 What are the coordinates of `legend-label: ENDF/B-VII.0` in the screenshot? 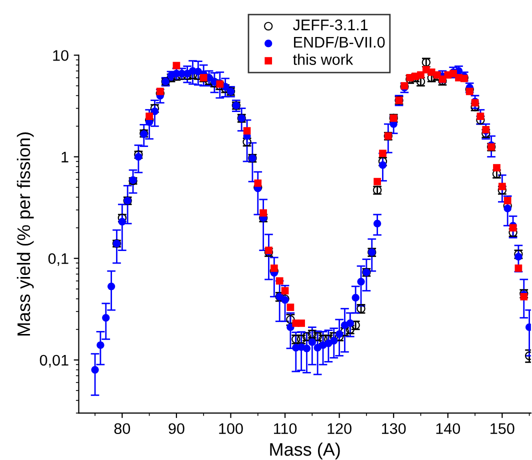 It's located at (339, 42).